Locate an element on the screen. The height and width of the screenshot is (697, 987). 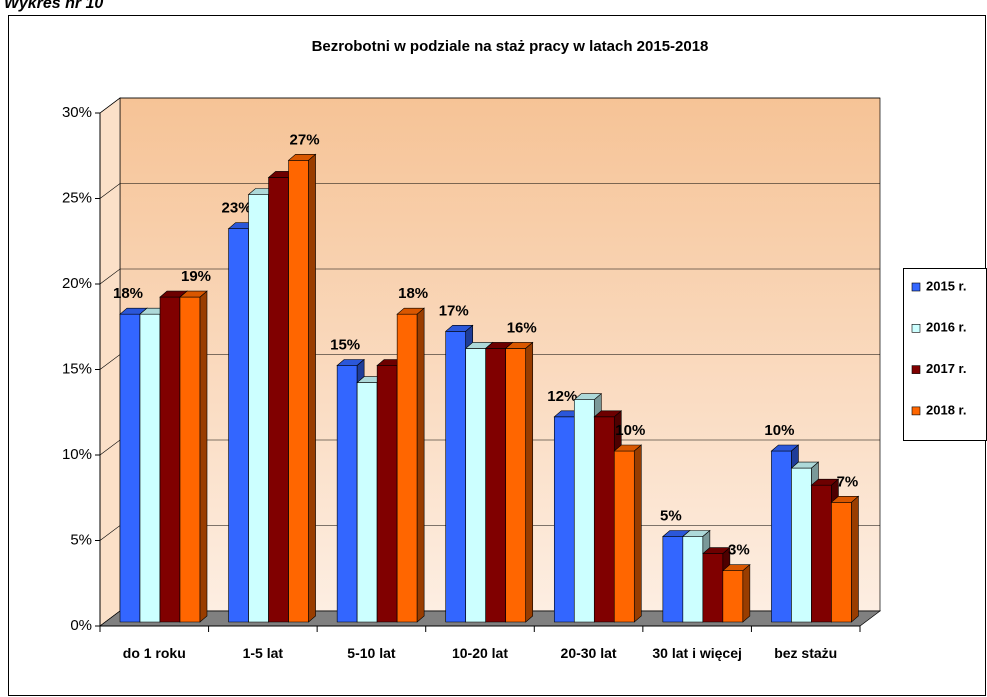
legend-label: 2018 r. is located at coordinates (946, 409).